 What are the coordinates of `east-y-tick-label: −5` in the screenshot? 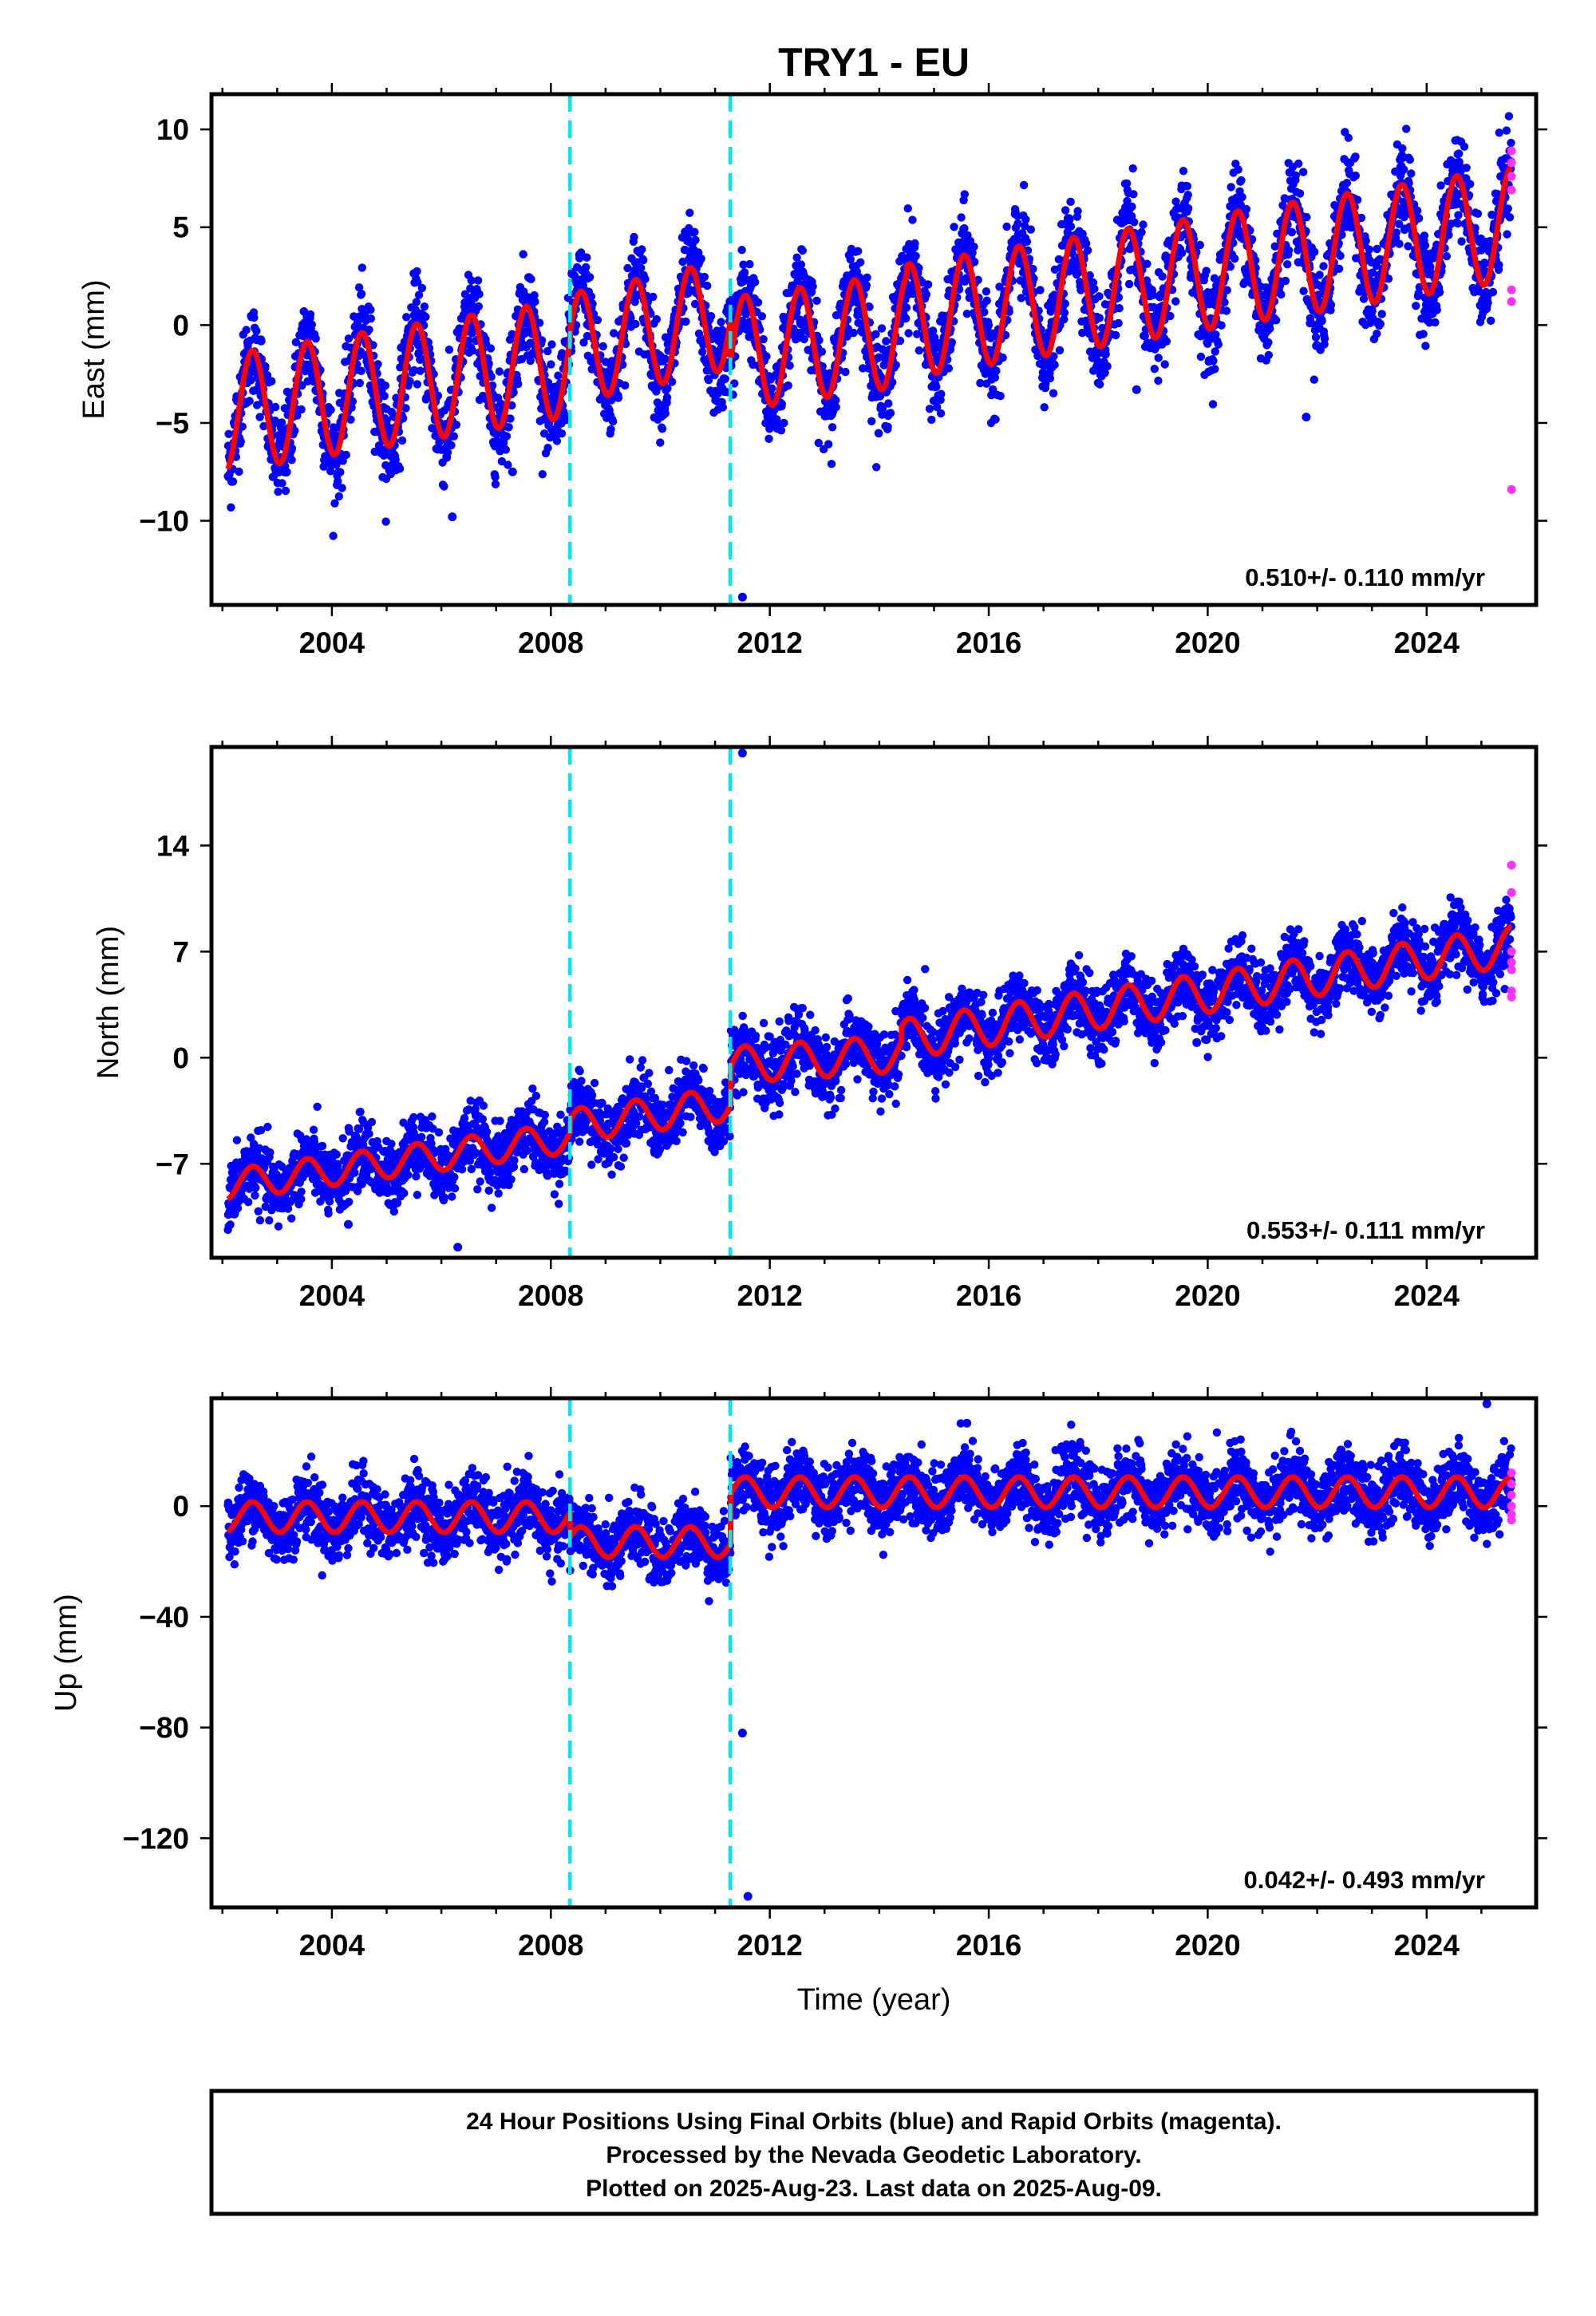 It's located at (172, 423).